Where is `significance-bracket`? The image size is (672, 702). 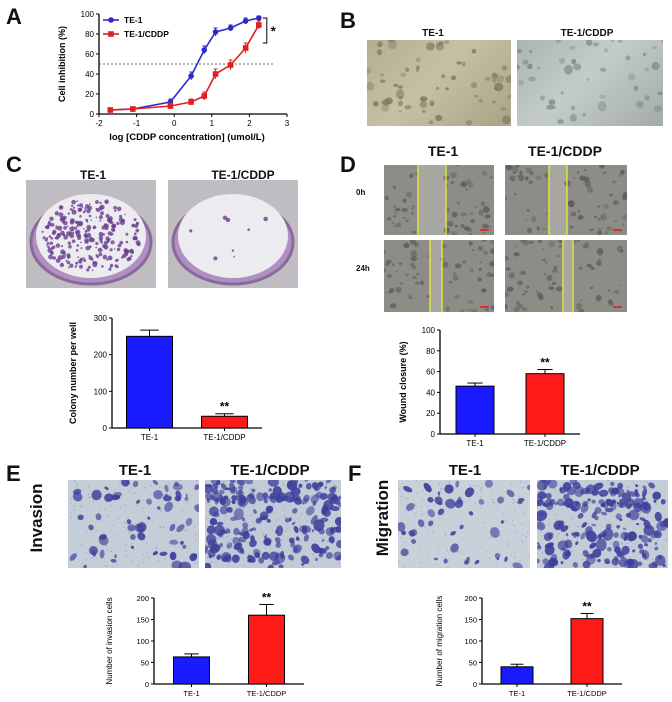
significance-bracket is located at coordinates (265, 30).